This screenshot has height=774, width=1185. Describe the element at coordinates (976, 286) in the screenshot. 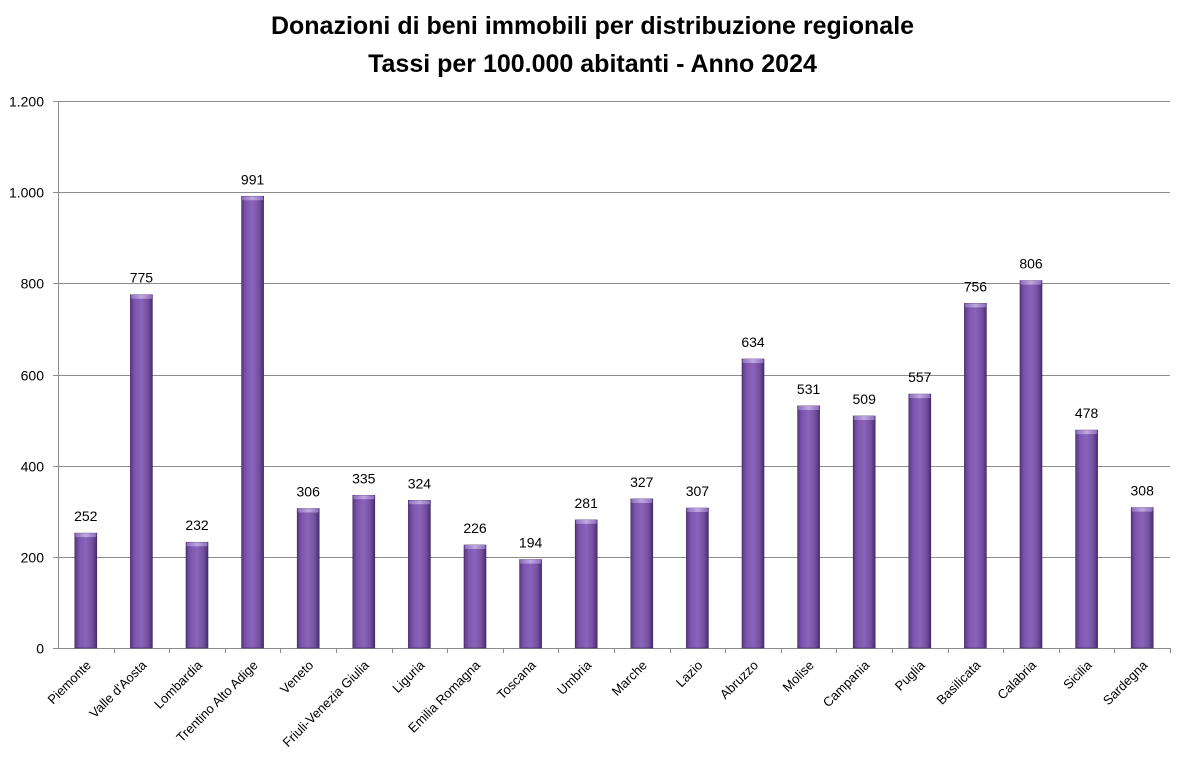

I see `data-label: 756` at that location.